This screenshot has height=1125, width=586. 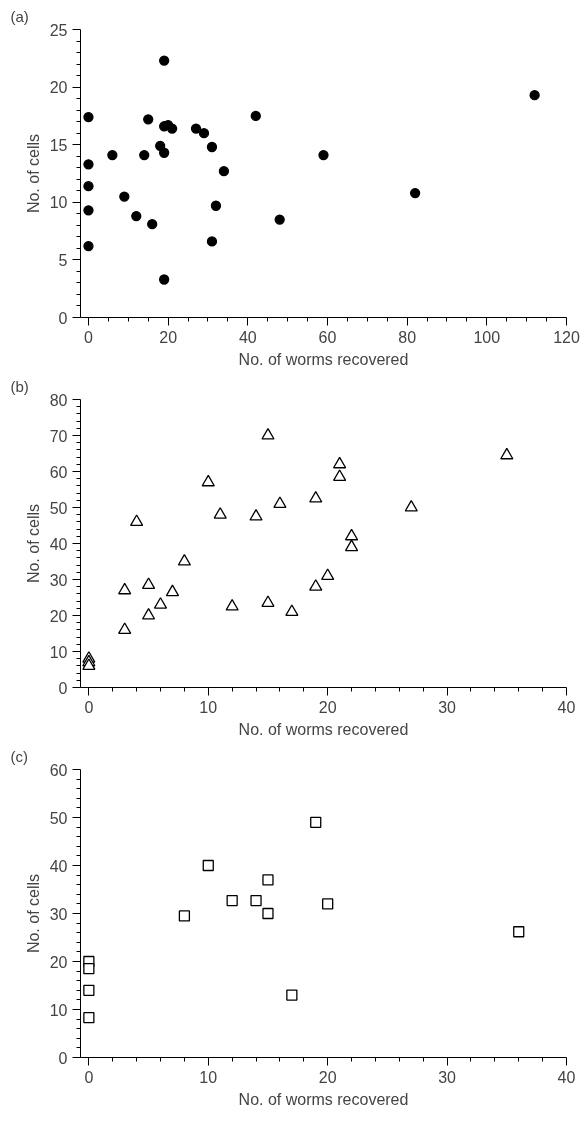 What do you see at coordinates (566, 337) in the screenshot?
I see `x-tick-label: 120` at bounding box center [566, 337].